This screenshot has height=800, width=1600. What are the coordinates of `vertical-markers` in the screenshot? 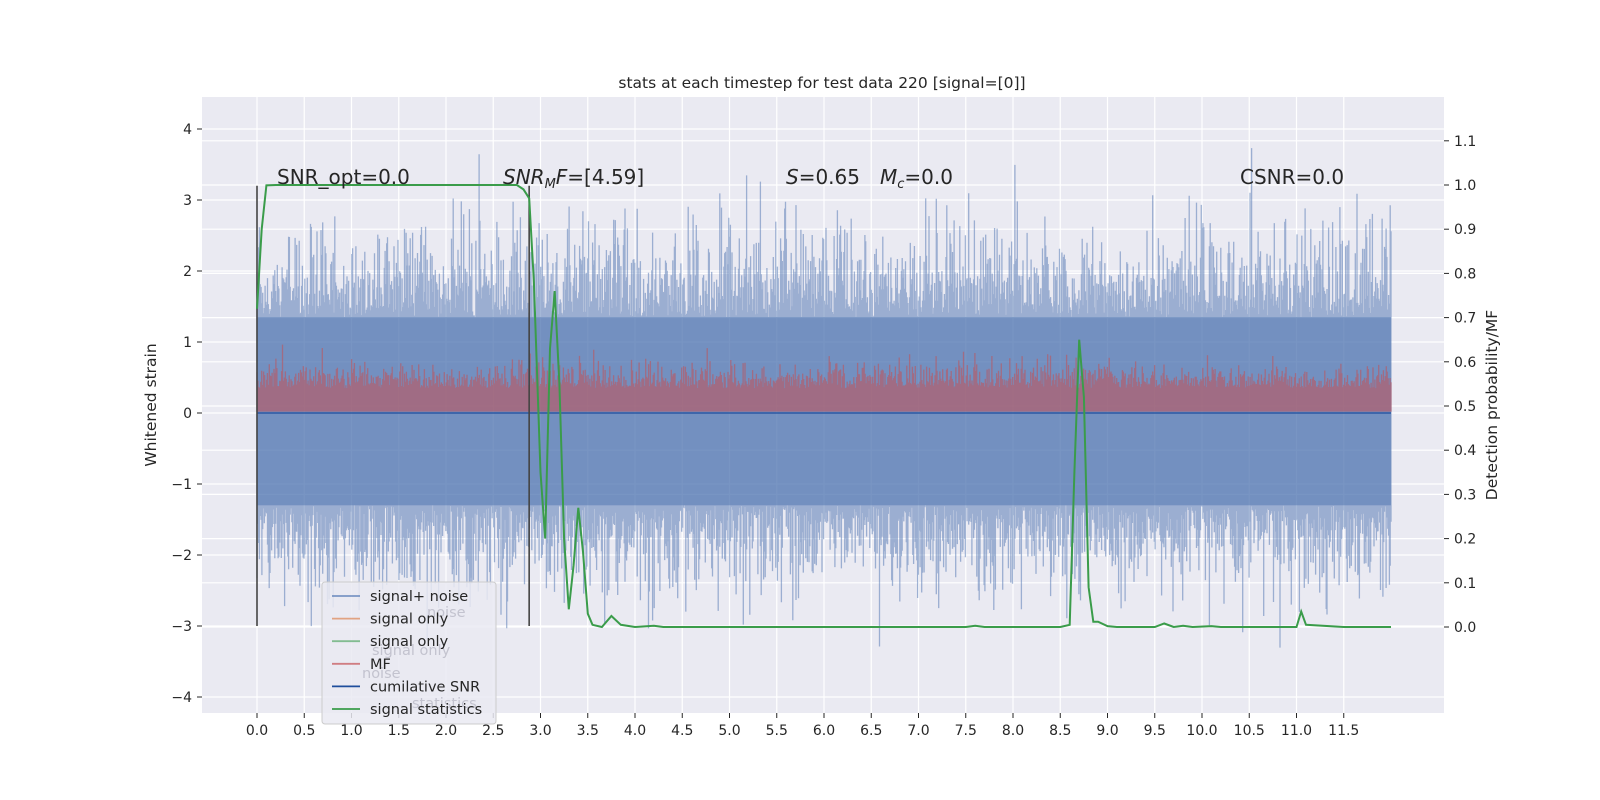 It's located at (393, 405).